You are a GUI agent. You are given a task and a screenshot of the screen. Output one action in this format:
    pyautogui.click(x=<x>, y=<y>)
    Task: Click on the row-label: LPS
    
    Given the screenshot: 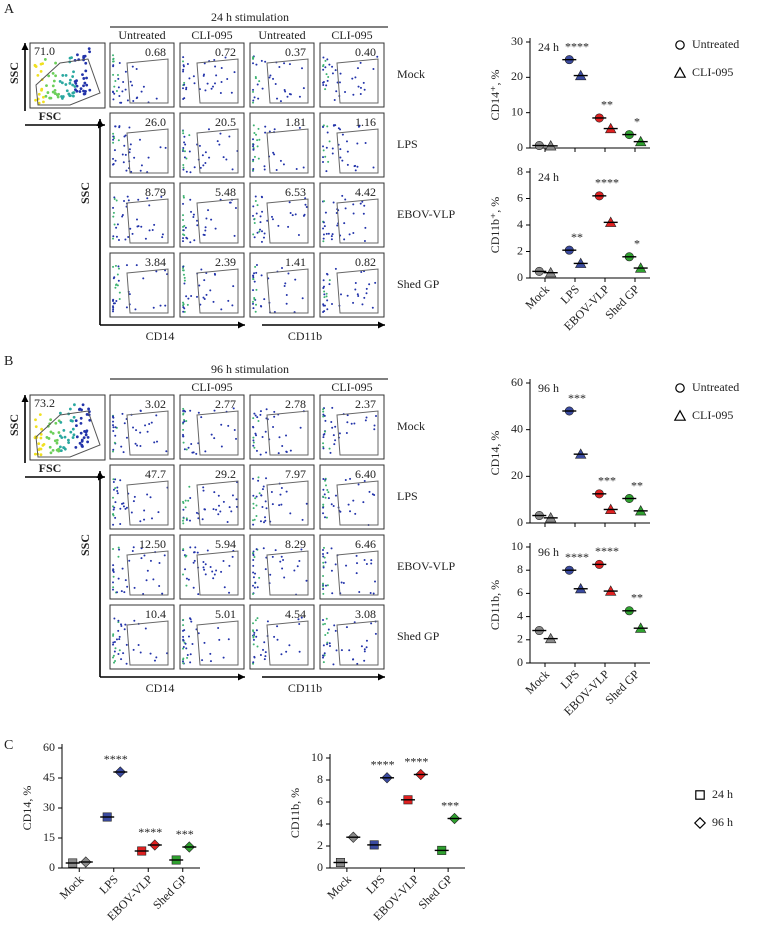 What is the action you would take?
    pyautogui.click(x=407, y=144)
    